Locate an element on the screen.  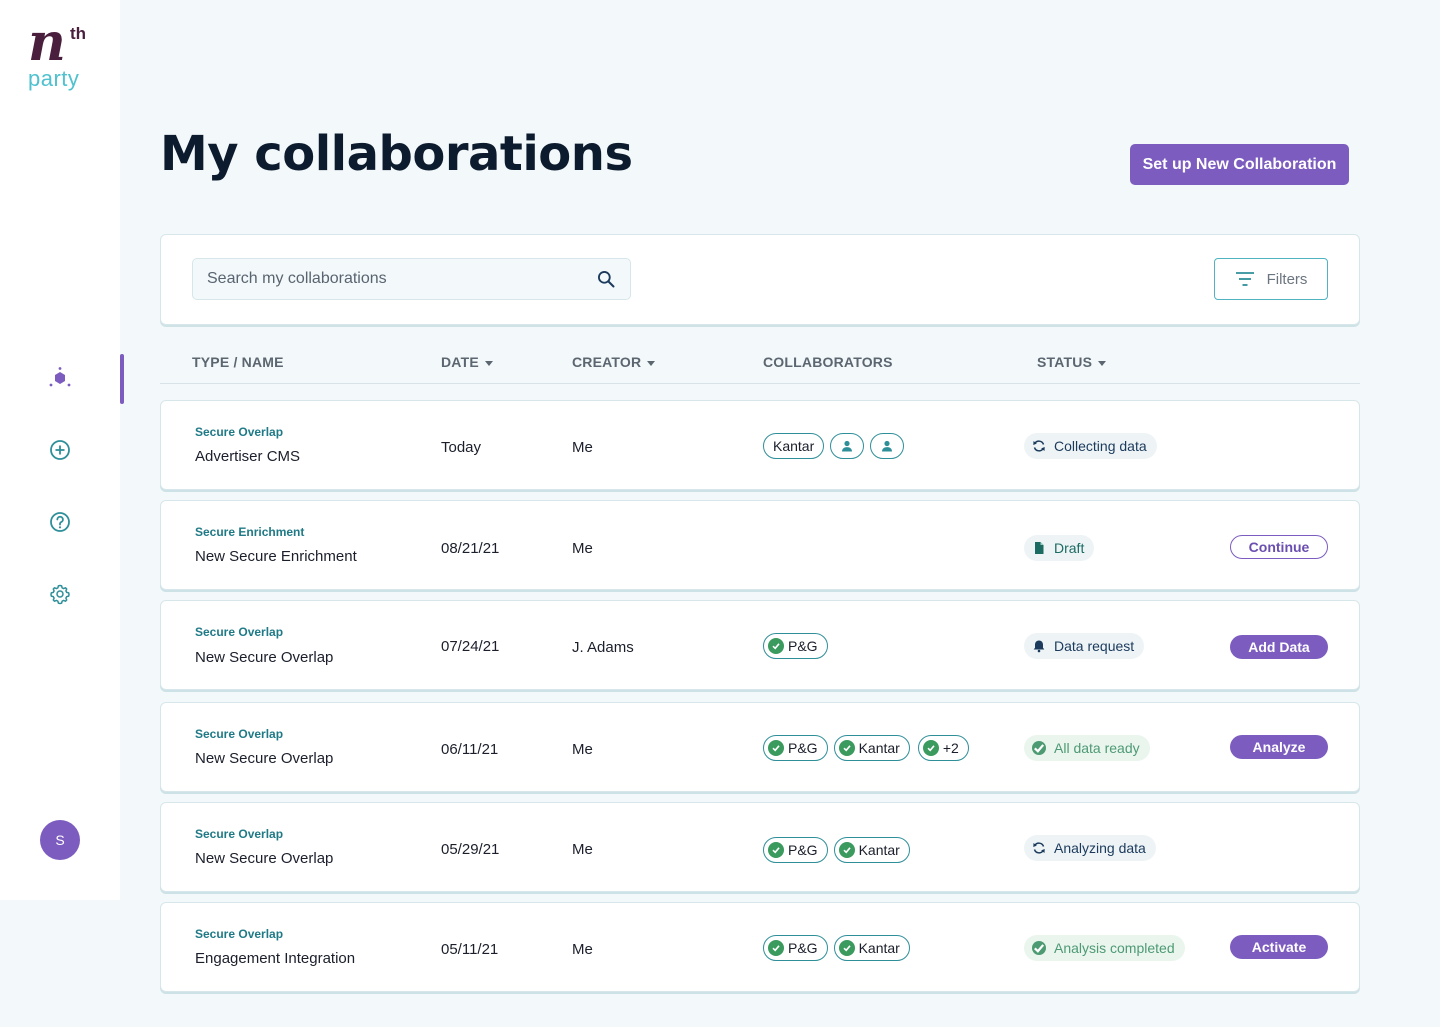
collaborators-list: Kantar is located at coordinates (834, 446).